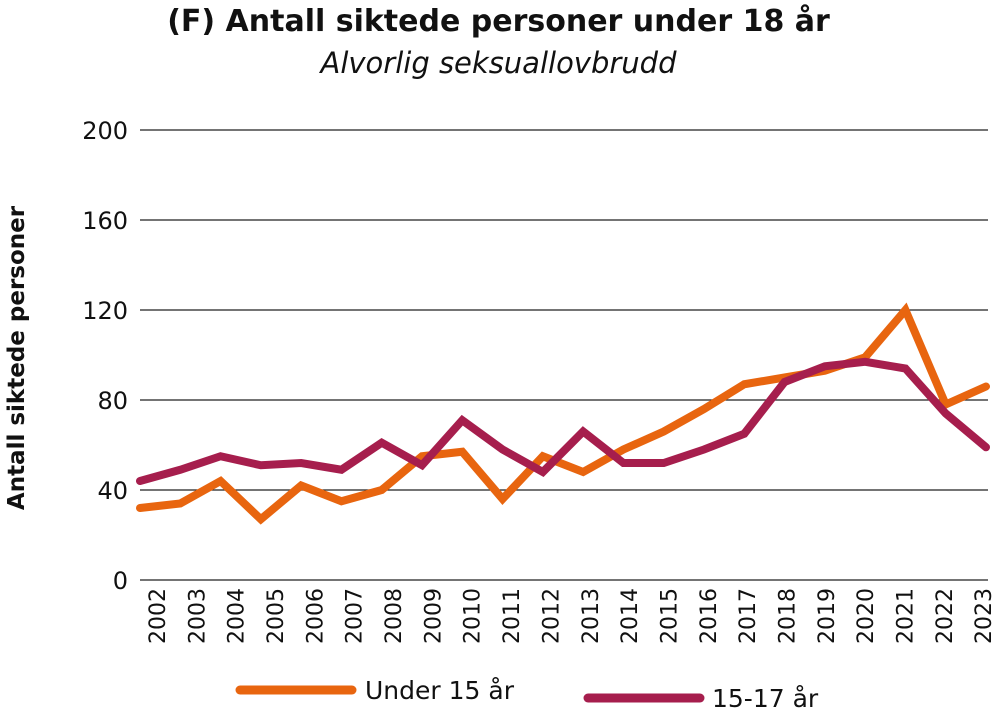 Image resolution: width=997 pixels, height=719 pixels. Describe the element at coordinates (237, 616) in the screenshot. I see `x-tick-label: 2004` at that location.